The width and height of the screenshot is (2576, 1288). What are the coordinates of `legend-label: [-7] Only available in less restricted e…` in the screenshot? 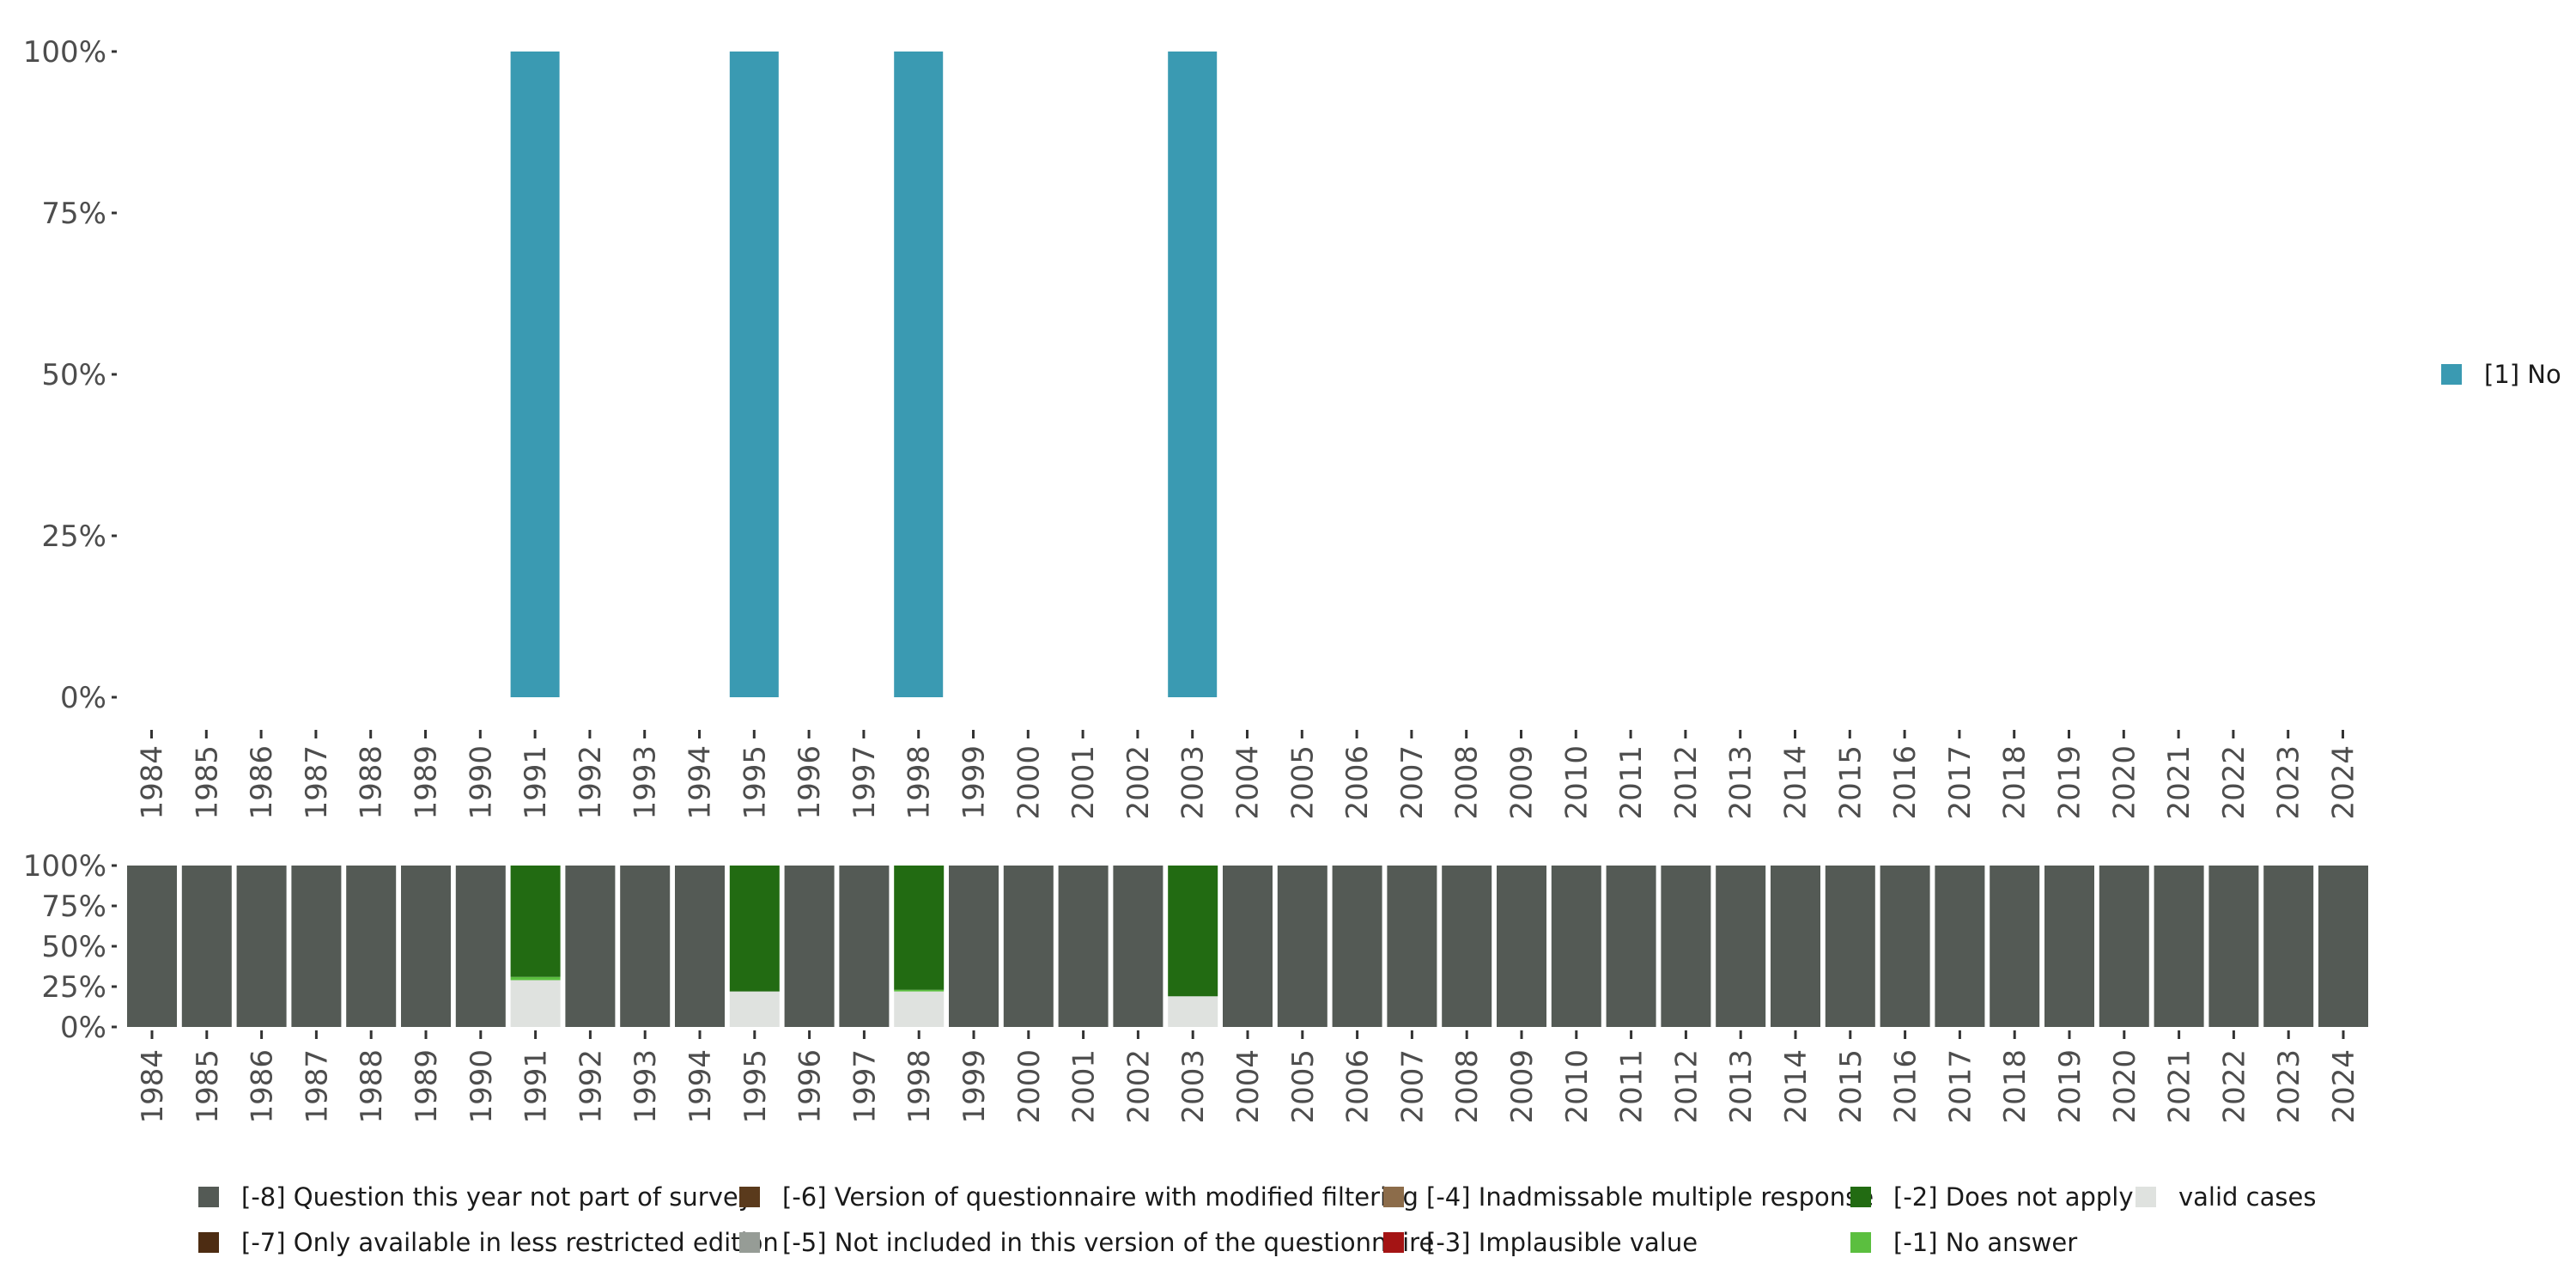 It's located at (510, 1243).